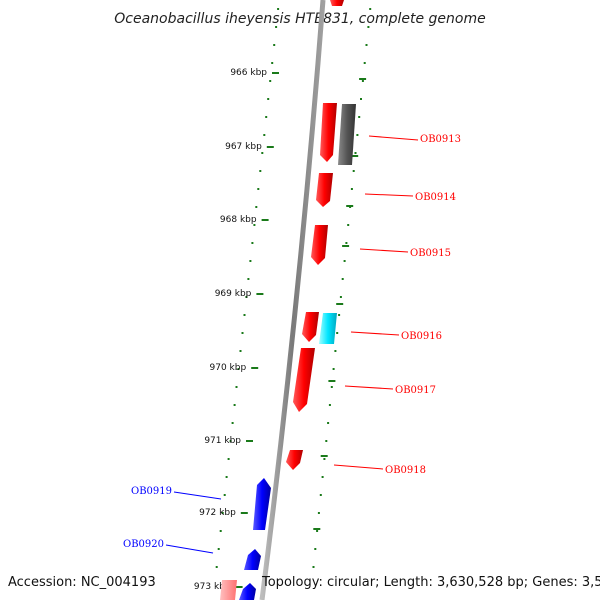 This screenshot has height=600, width=600. Describe the element at coordinates (421, 336) in the screenshot. I see `gene-label-OB0916: OB0916` at that location.